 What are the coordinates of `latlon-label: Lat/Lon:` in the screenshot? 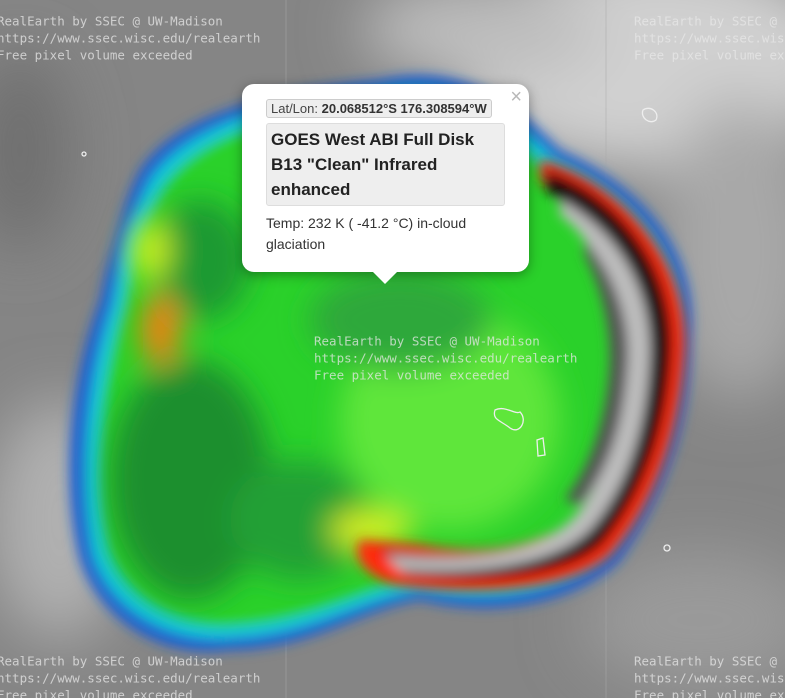 It's located at (294, 108).